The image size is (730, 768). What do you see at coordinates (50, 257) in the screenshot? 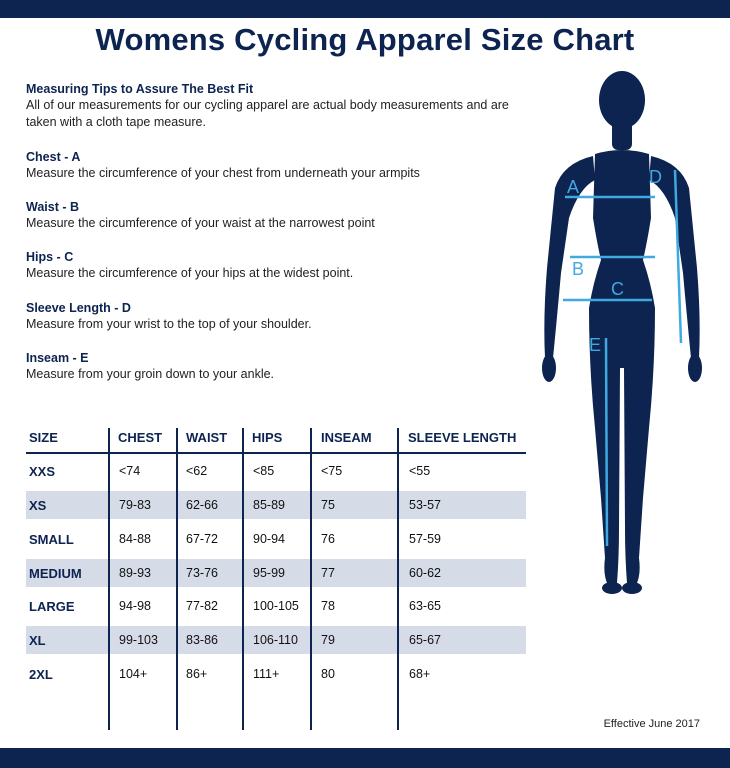
I see `tip-heading: Hips - C` at bounding box center [50, 257].